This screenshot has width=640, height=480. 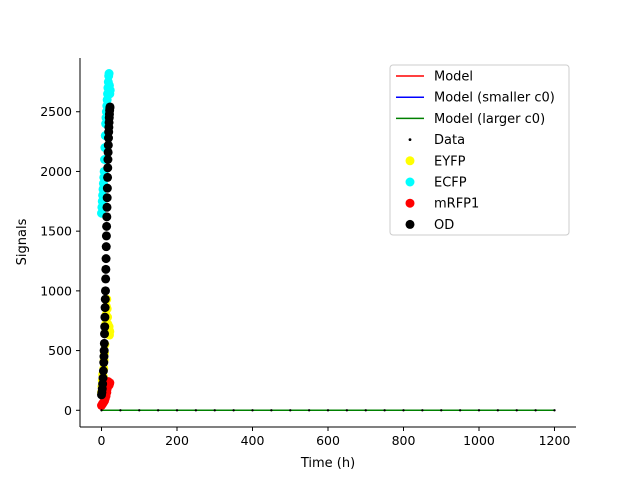 What do you see at coordinates (555, 440) in the screenshot?
I see `x-tick-label: 1200` at bounding box center [555, 440].